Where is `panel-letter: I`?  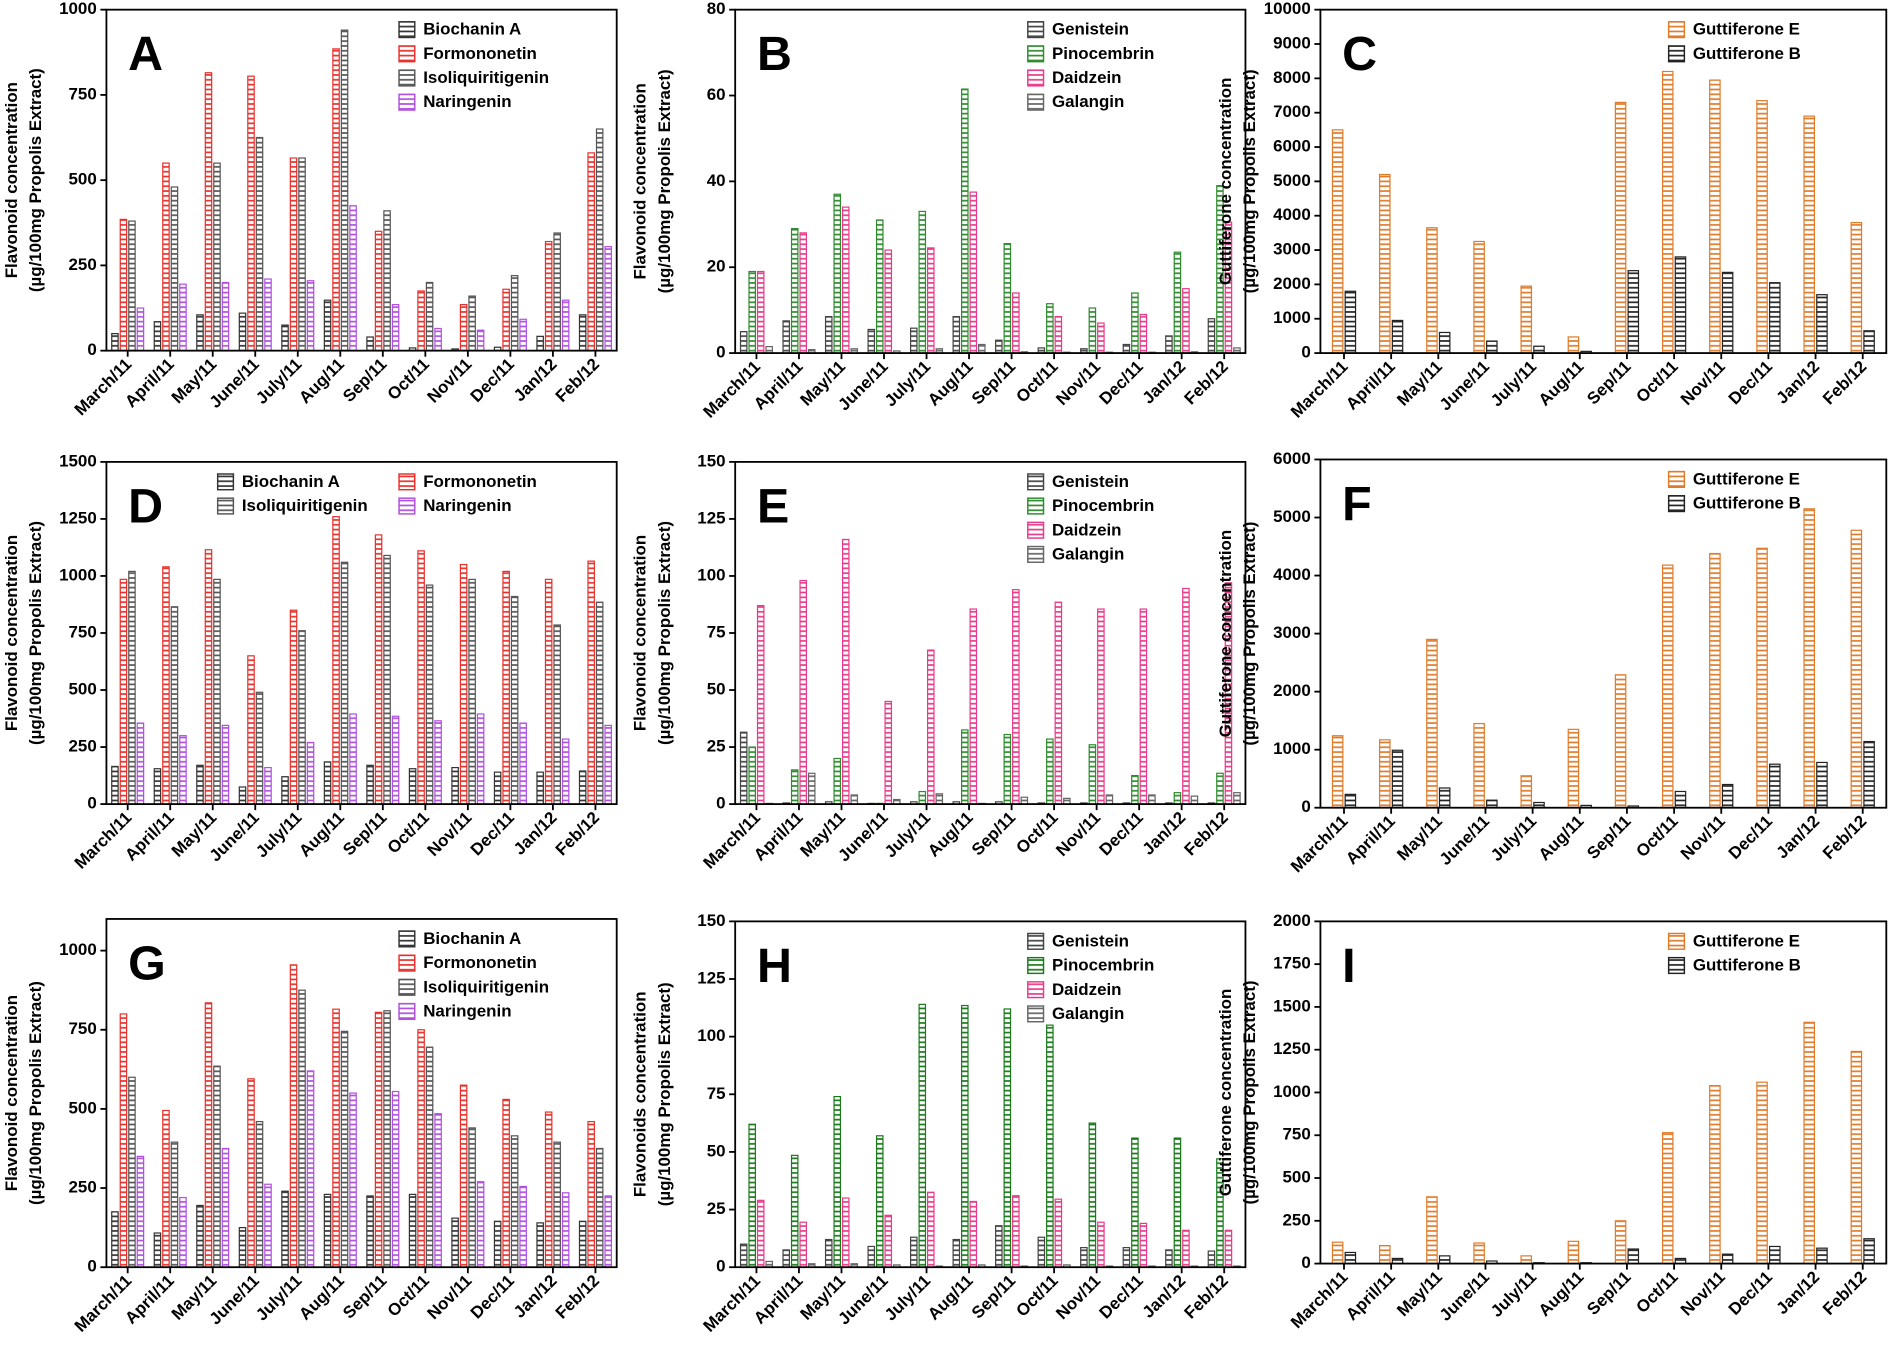 panel-letter: I is located at coordinates (1348, 966).